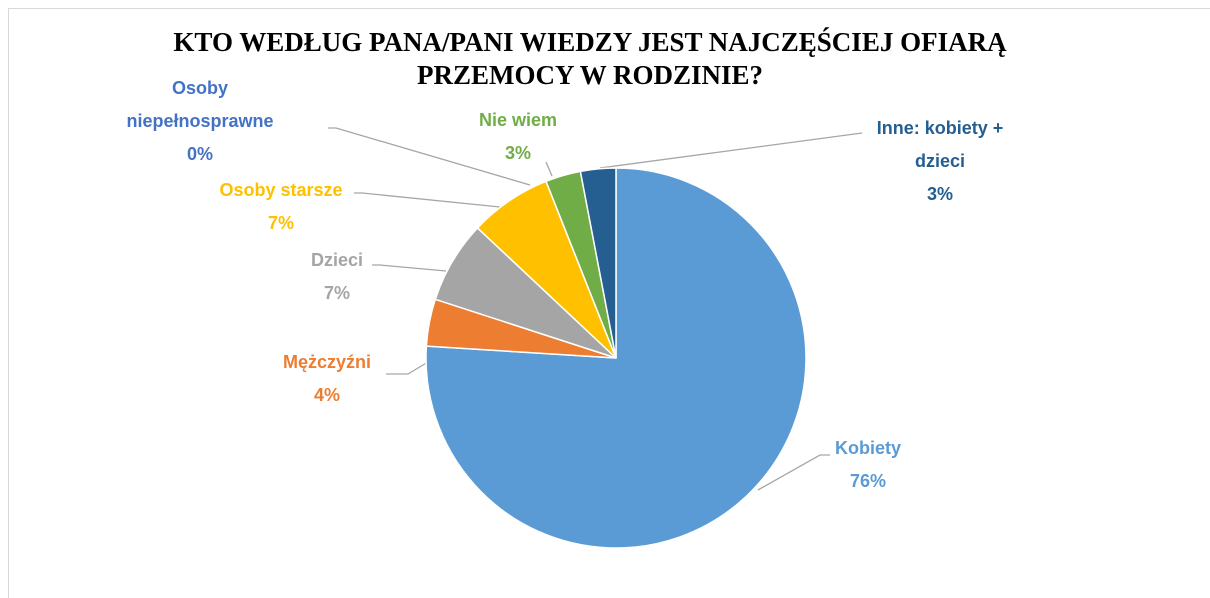  Describe the element at coordinates (598, 263) in the screenshot. I see `pie-slice` at that location.